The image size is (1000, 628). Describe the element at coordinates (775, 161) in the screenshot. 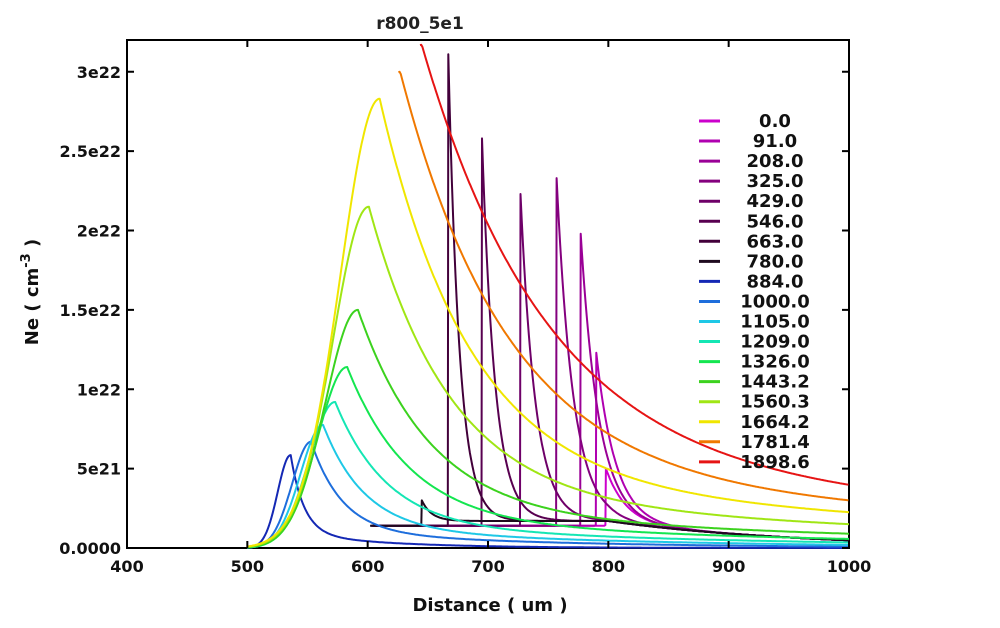

I see `legend-label-2: 208.0` at that location.